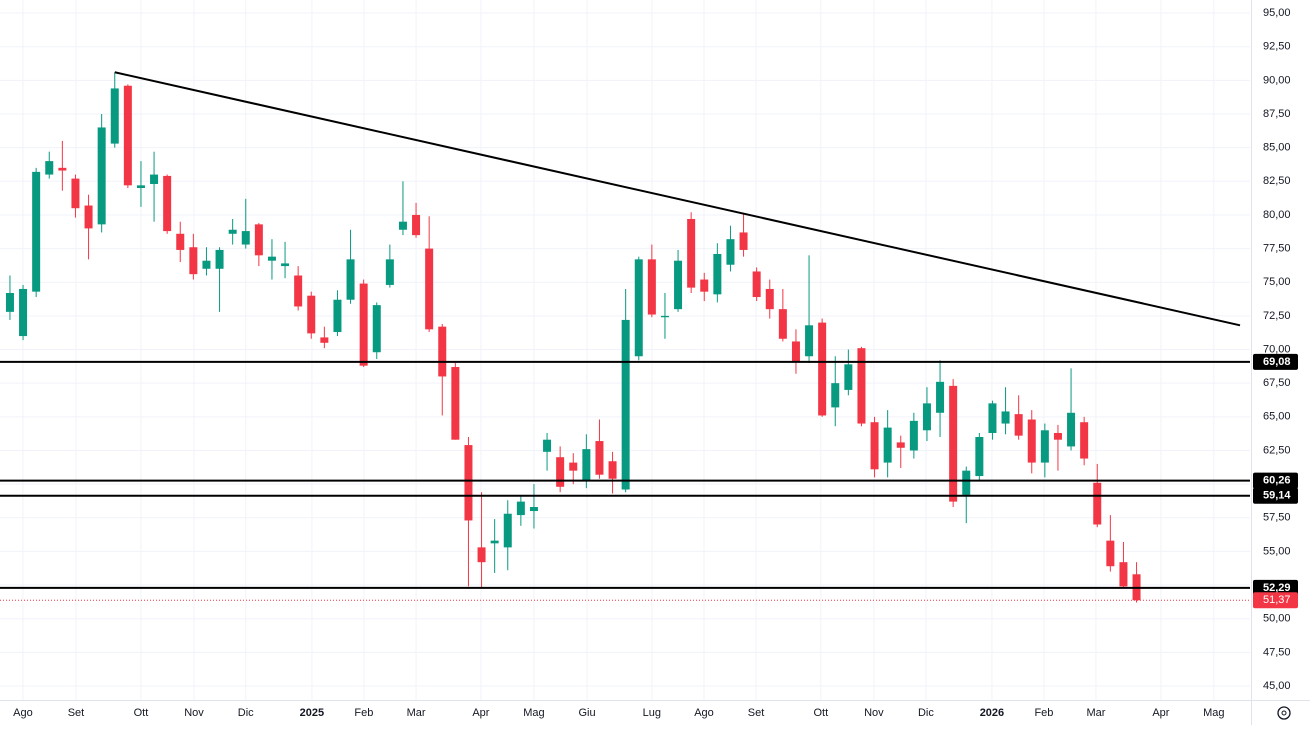  What do you see at coordinates (1277, 619) in the screenshot?
I see `y-tick-label: 50,00` at bounding box center [1277, 619].